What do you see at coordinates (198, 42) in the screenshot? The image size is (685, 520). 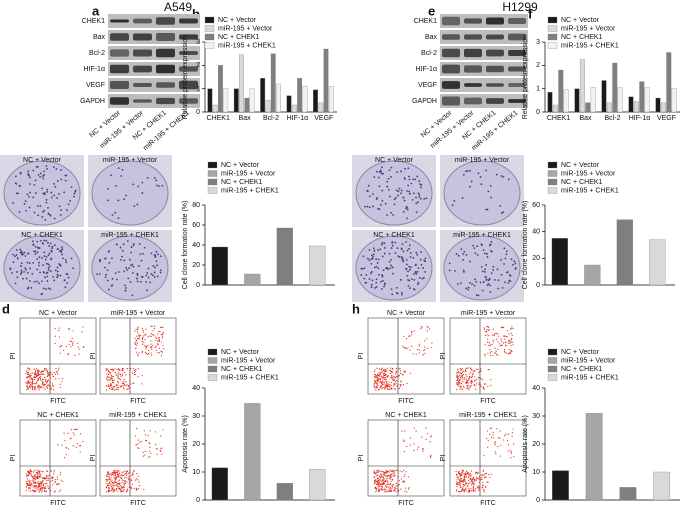 I see `y-tick-label: 3` at bounding box center [198, 42].